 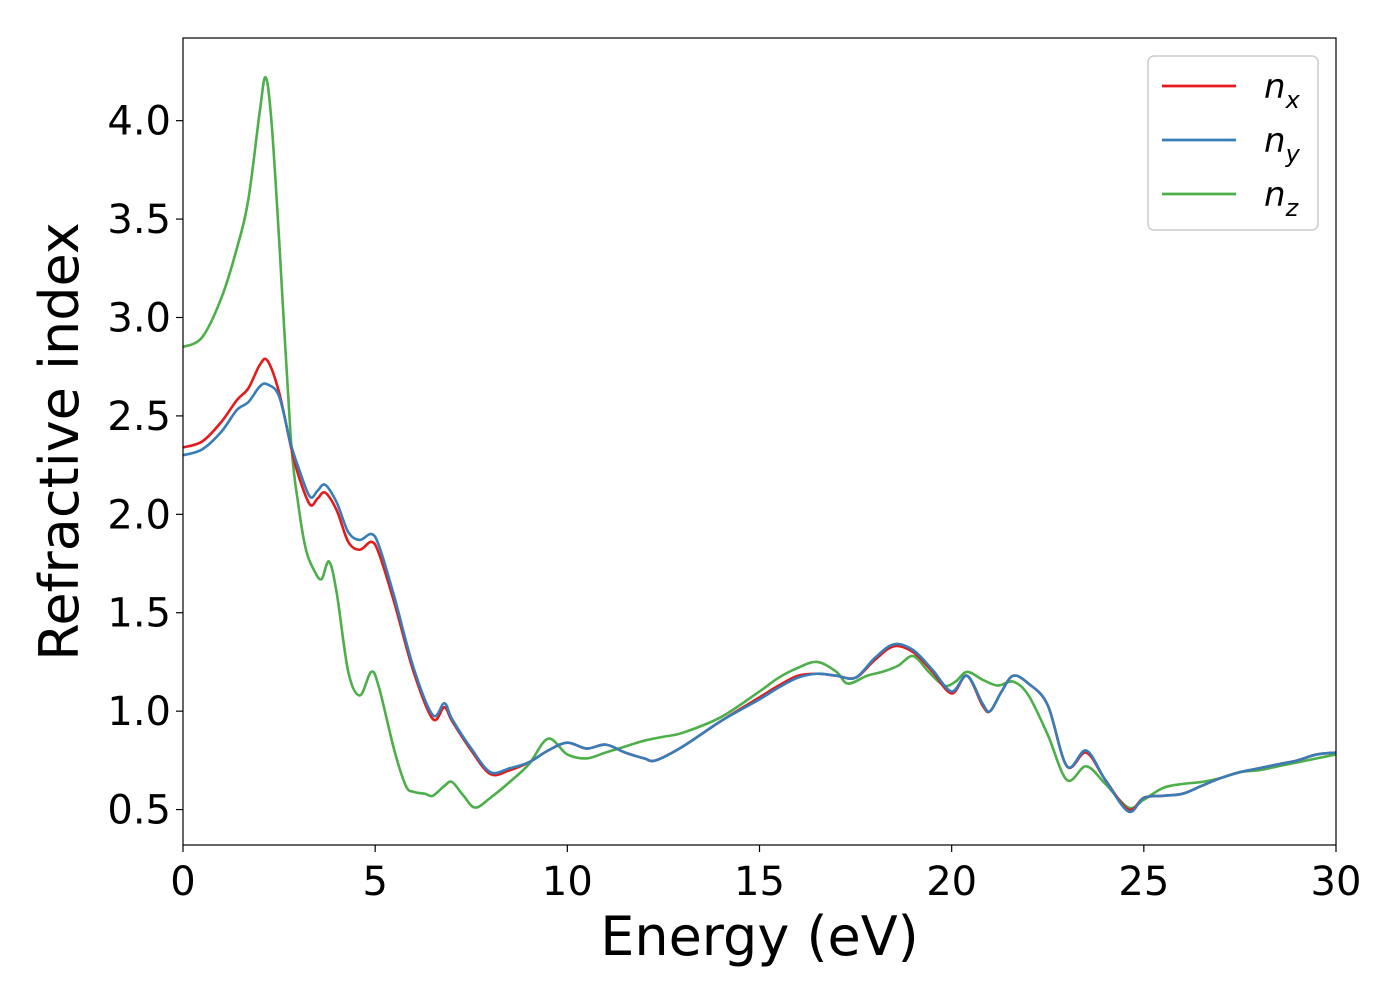 What do you see at coordinates (139, 712) in the screenshot?
I see `y-tick-label: 1.0` at bounding box center [139, 712].